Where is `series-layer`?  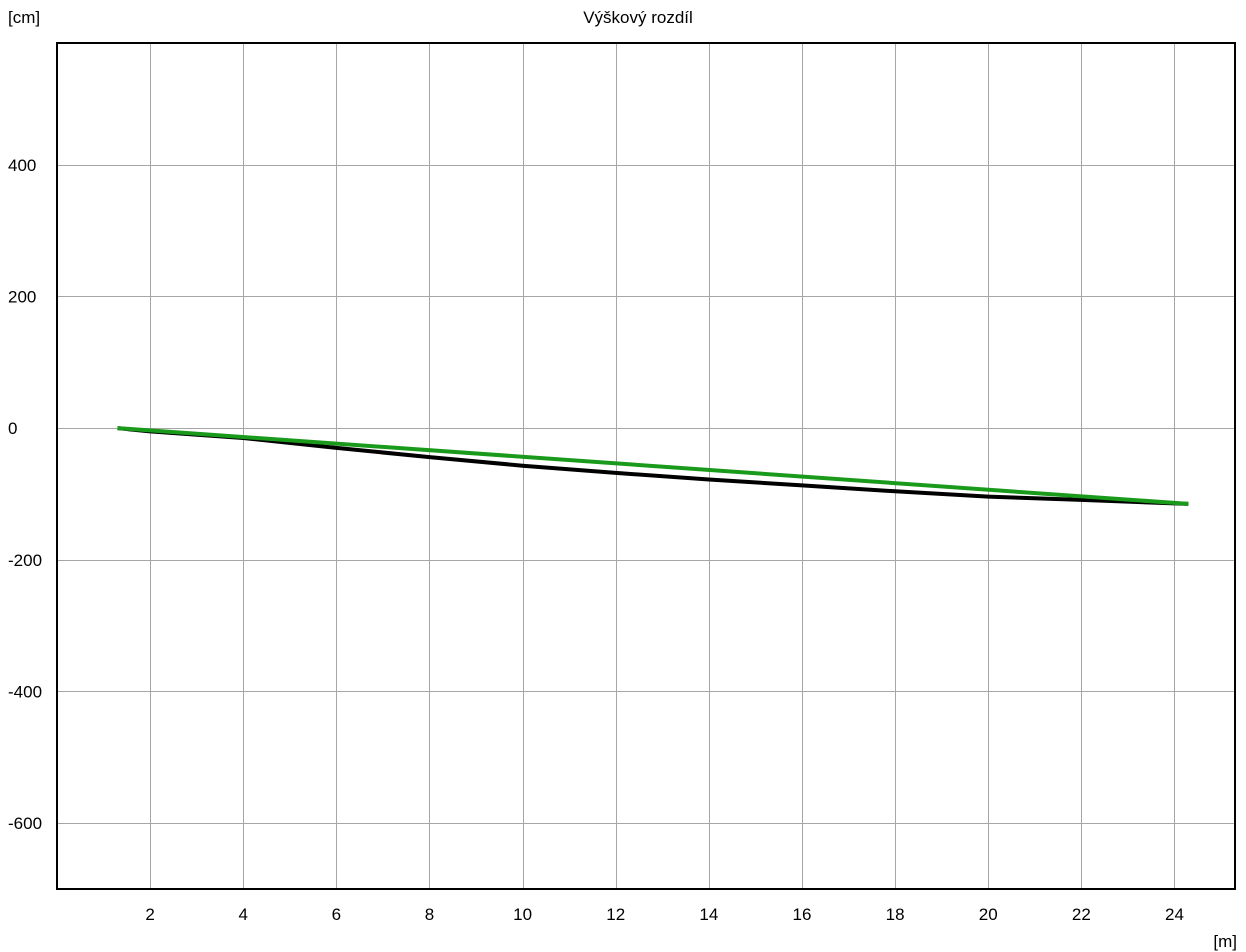
series-layer is located at coordinates (653, 466).